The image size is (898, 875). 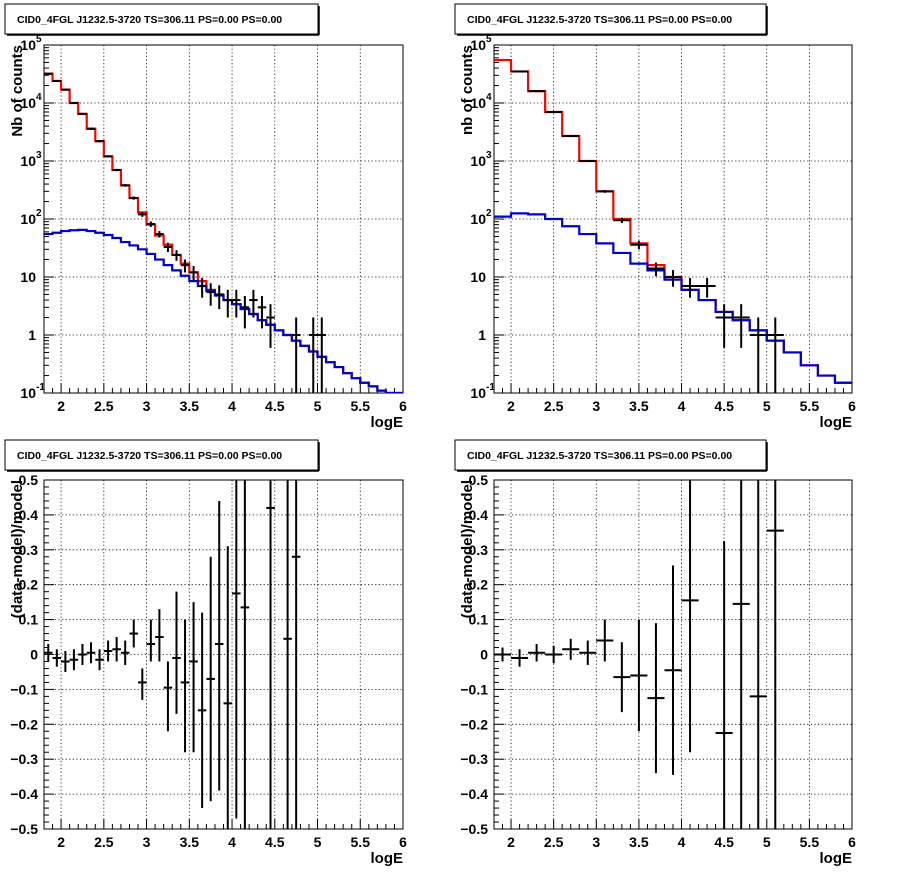 What do you see at coordinates (474, 759) in the screenshot?
I see `y-tick-label: −0.3` at bounding box center [474, 759].